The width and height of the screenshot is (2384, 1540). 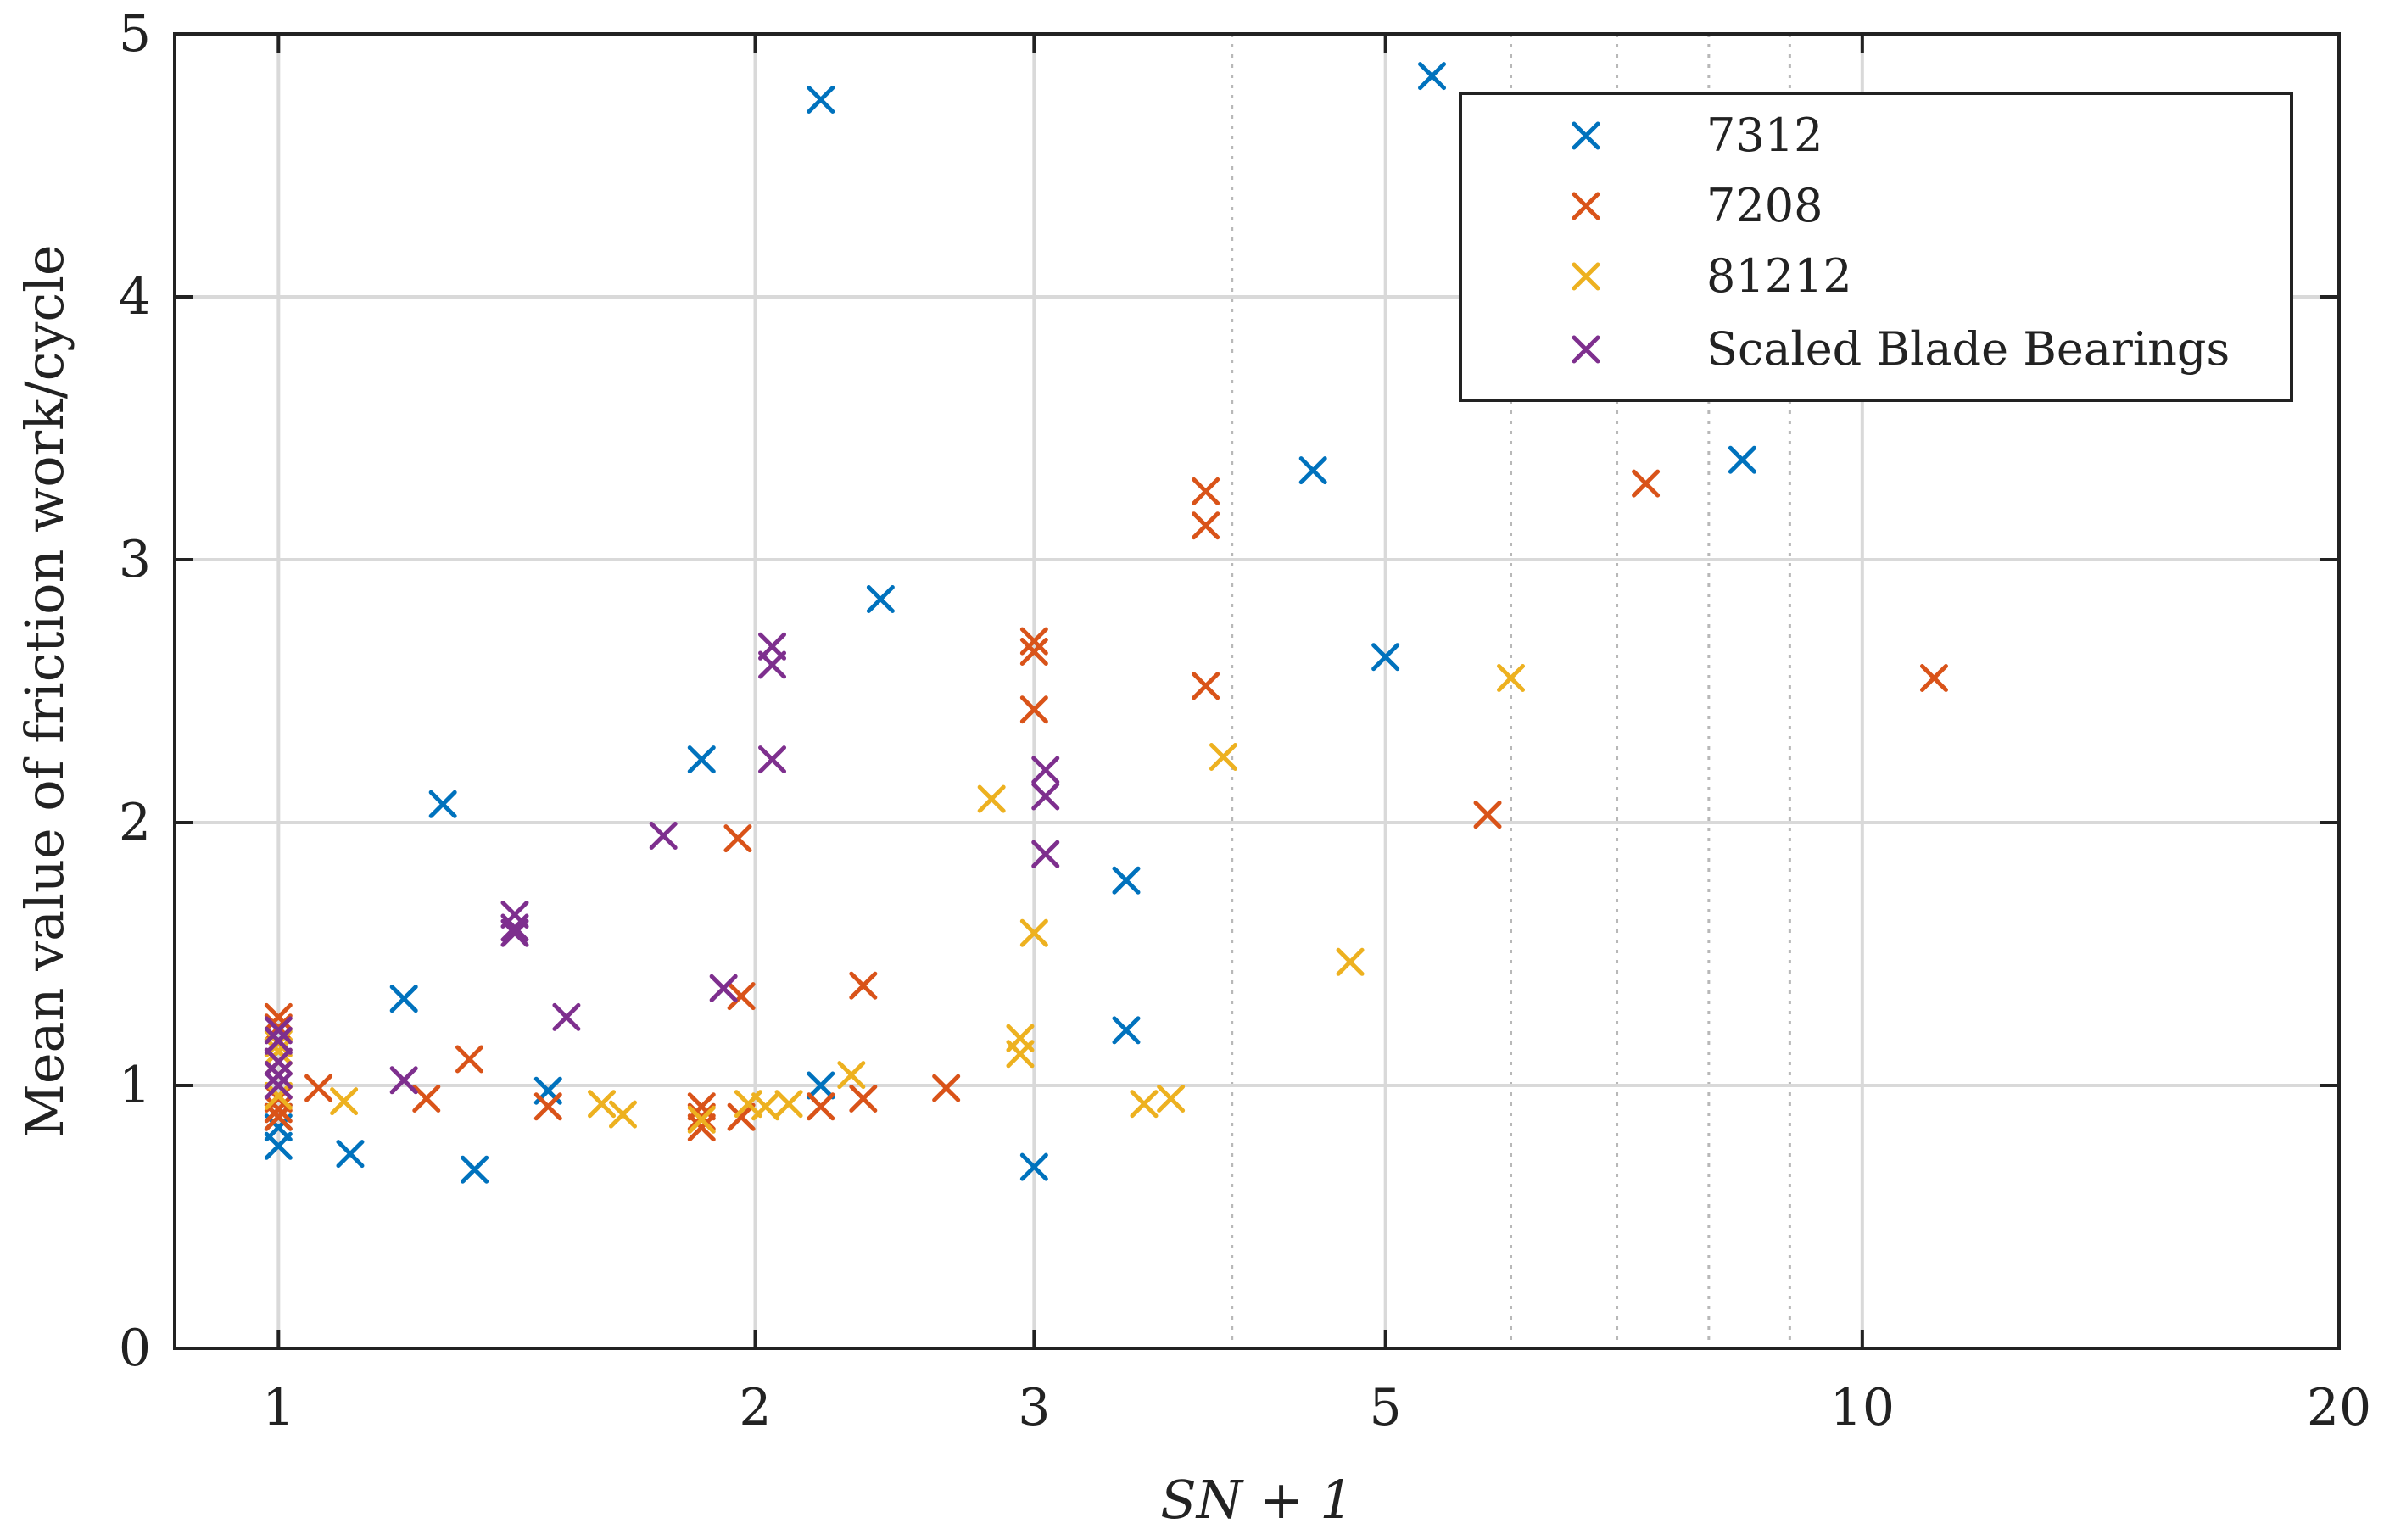 I want to click on legend-box, so click(x=1876, y=247).